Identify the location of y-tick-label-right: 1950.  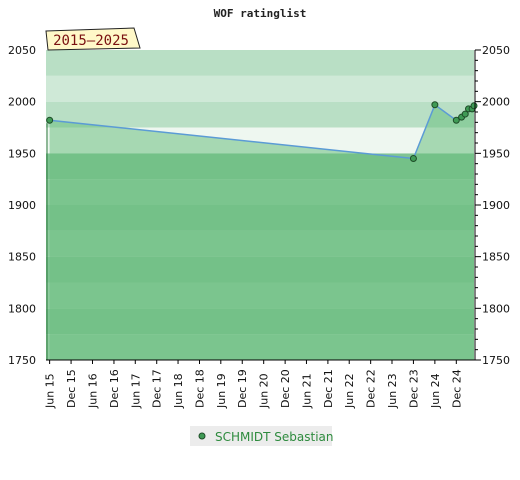
(496, 153).